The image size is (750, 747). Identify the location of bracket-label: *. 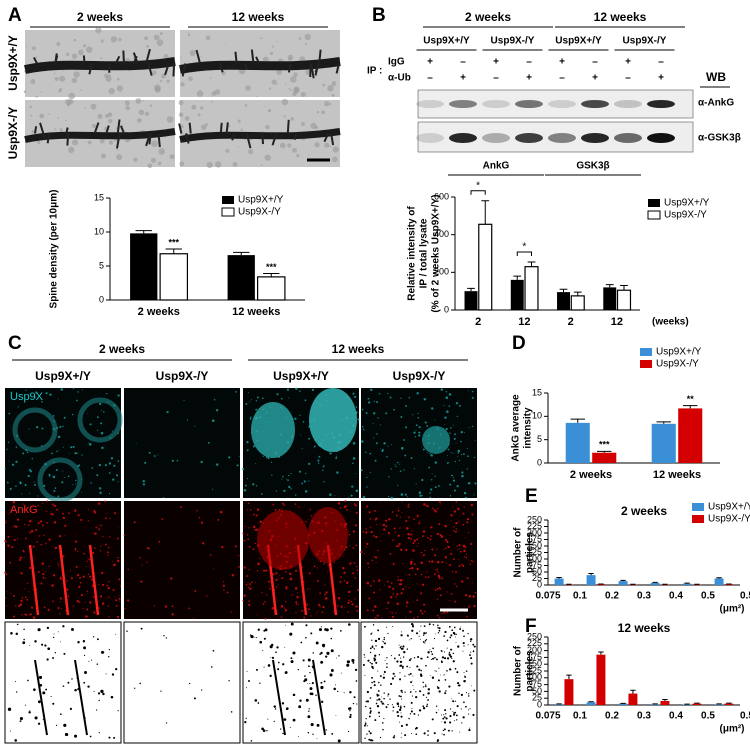
(524, 247).